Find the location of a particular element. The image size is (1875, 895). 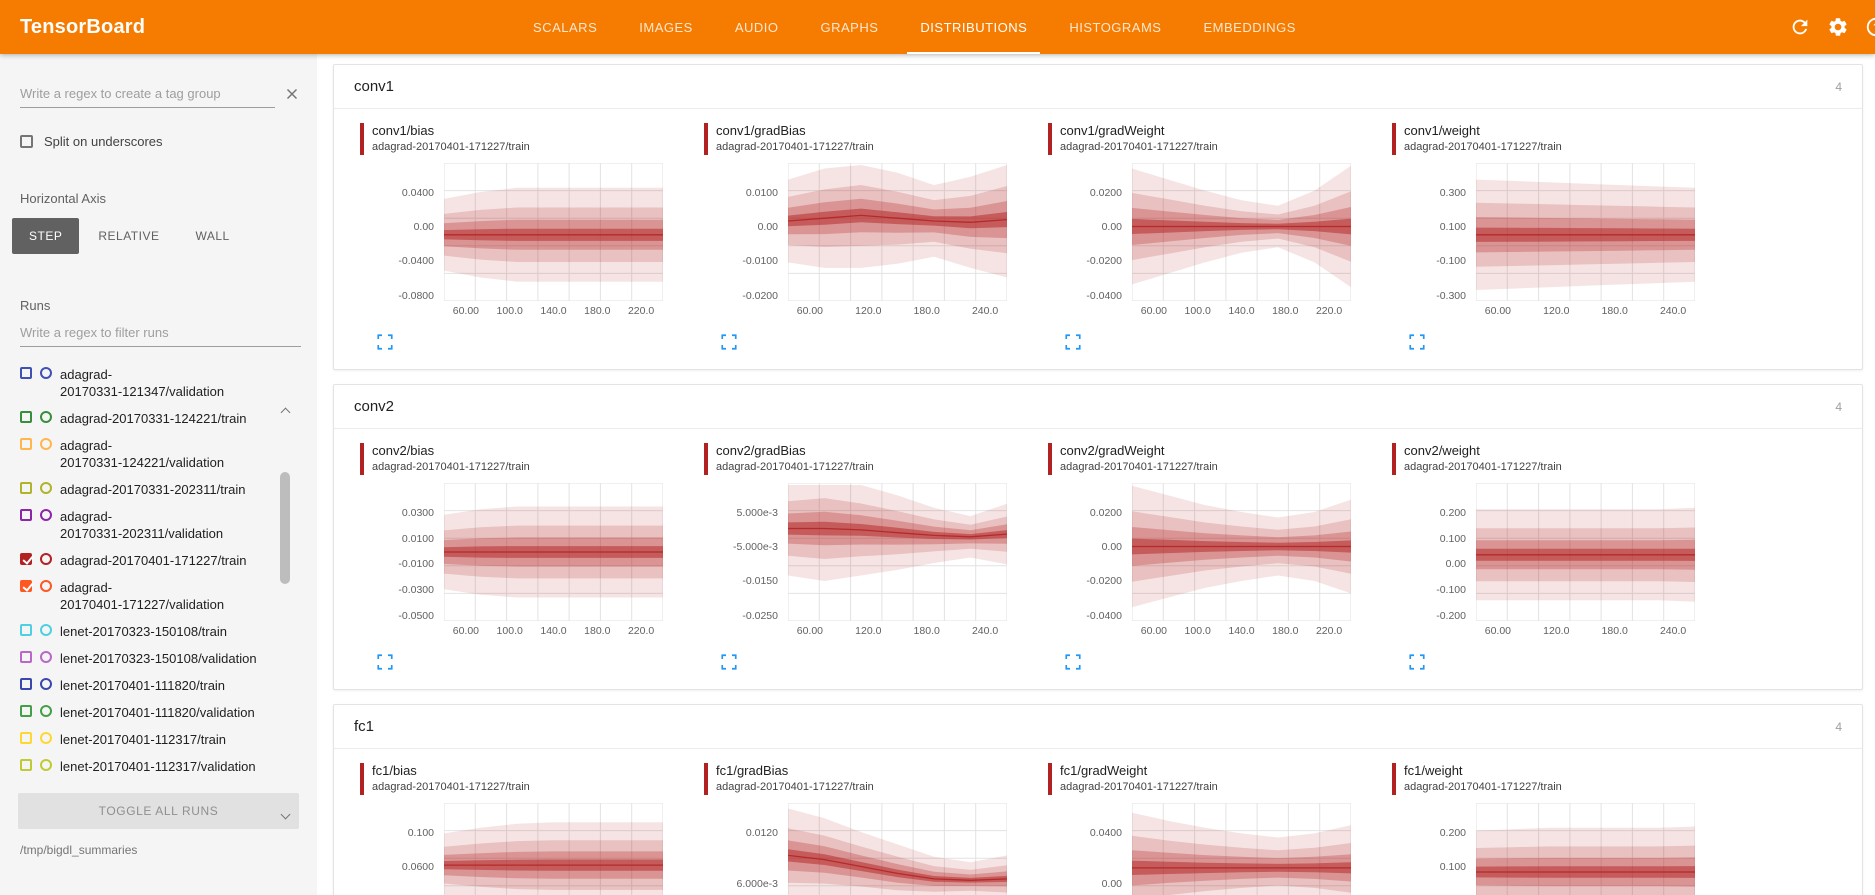

y-tick-label: 0.100 is located at coordinates (1452, 867).